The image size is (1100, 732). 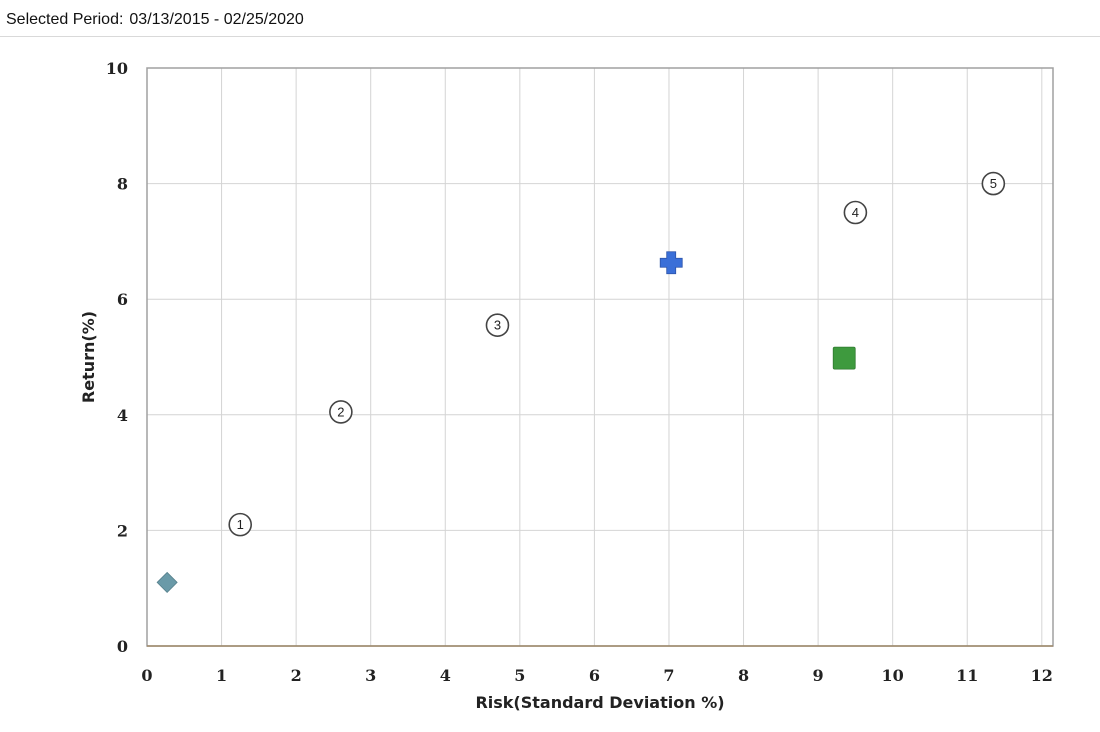 I want to click on numbered-circle-marker: 3, so click(x=497, y=325).